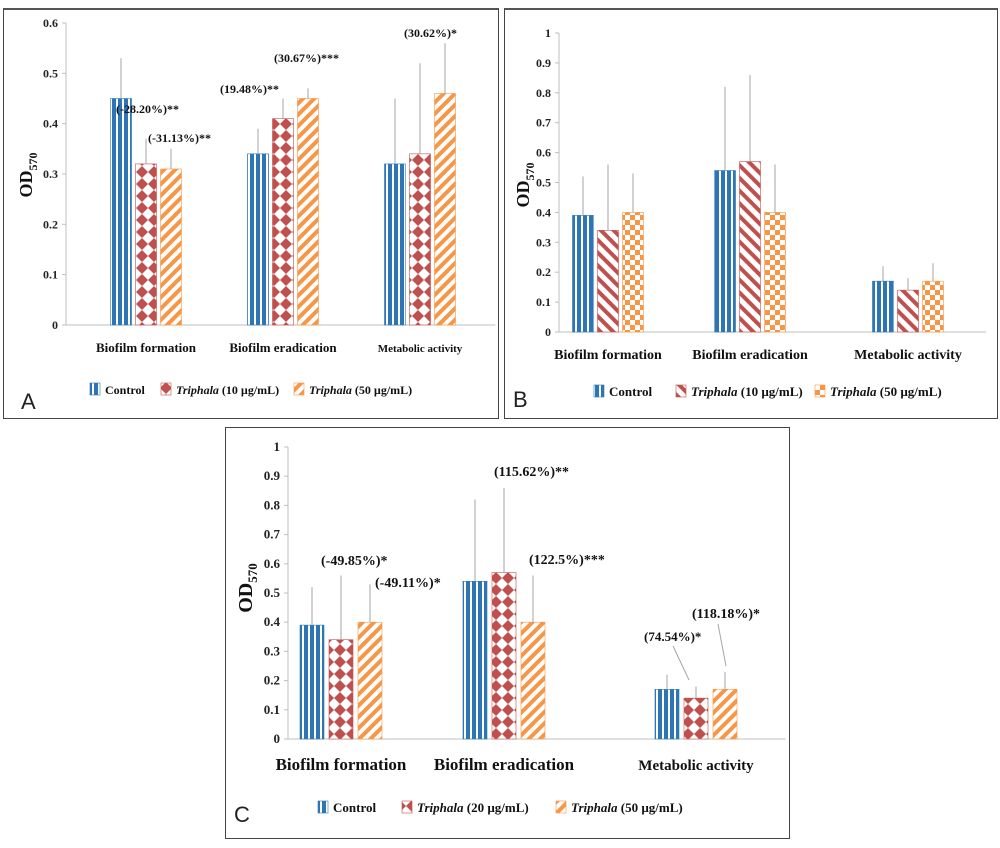 The width and height of the screenshot is (1000, 848). Describe the element at coordinates (272, 475) in the screenshot. I see `y-tick-label: 0.9` at that location.